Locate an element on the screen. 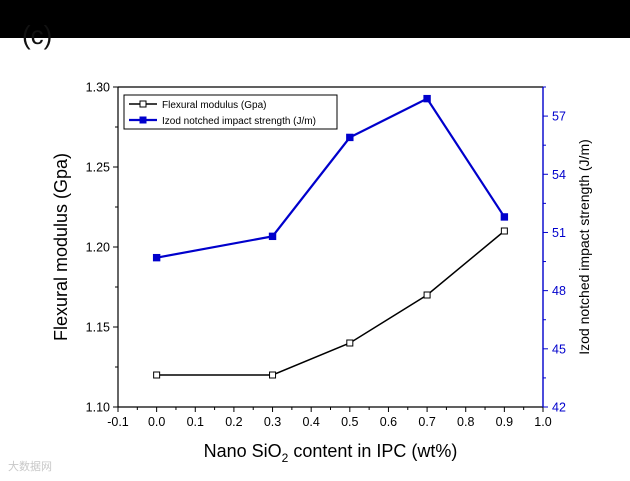 The image size is (630, 481). y-right-tick-label: 54 is located at coordinates (559, 175).